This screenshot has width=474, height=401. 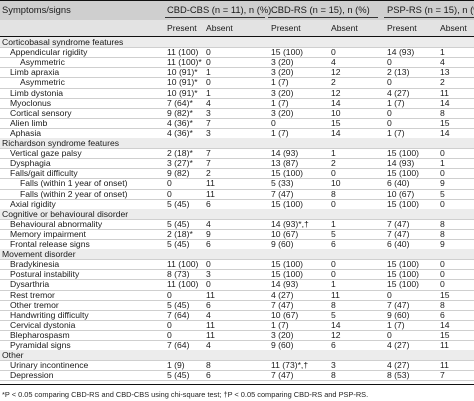 I want to click on absent-cell: 10, so click(x=336, y=112).